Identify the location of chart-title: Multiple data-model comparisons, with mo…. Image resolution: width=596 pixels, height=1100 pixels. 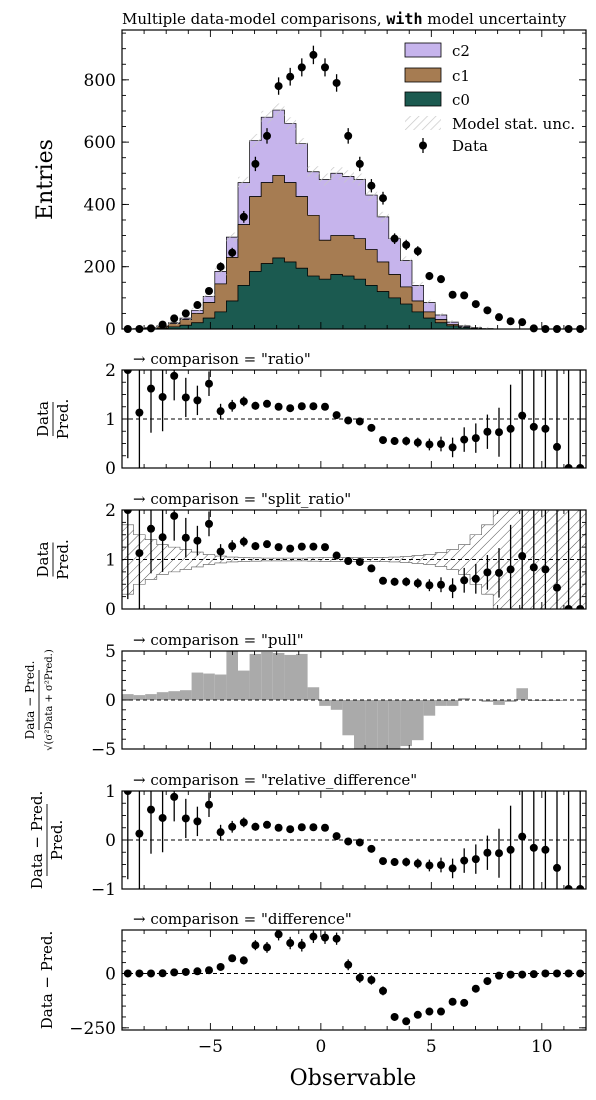
(344, 19).